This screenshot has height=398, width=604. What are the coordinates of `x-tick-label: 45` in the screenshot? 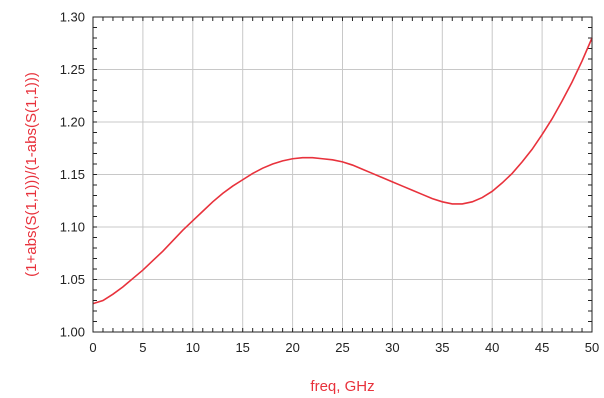 It's located at (542, 347).